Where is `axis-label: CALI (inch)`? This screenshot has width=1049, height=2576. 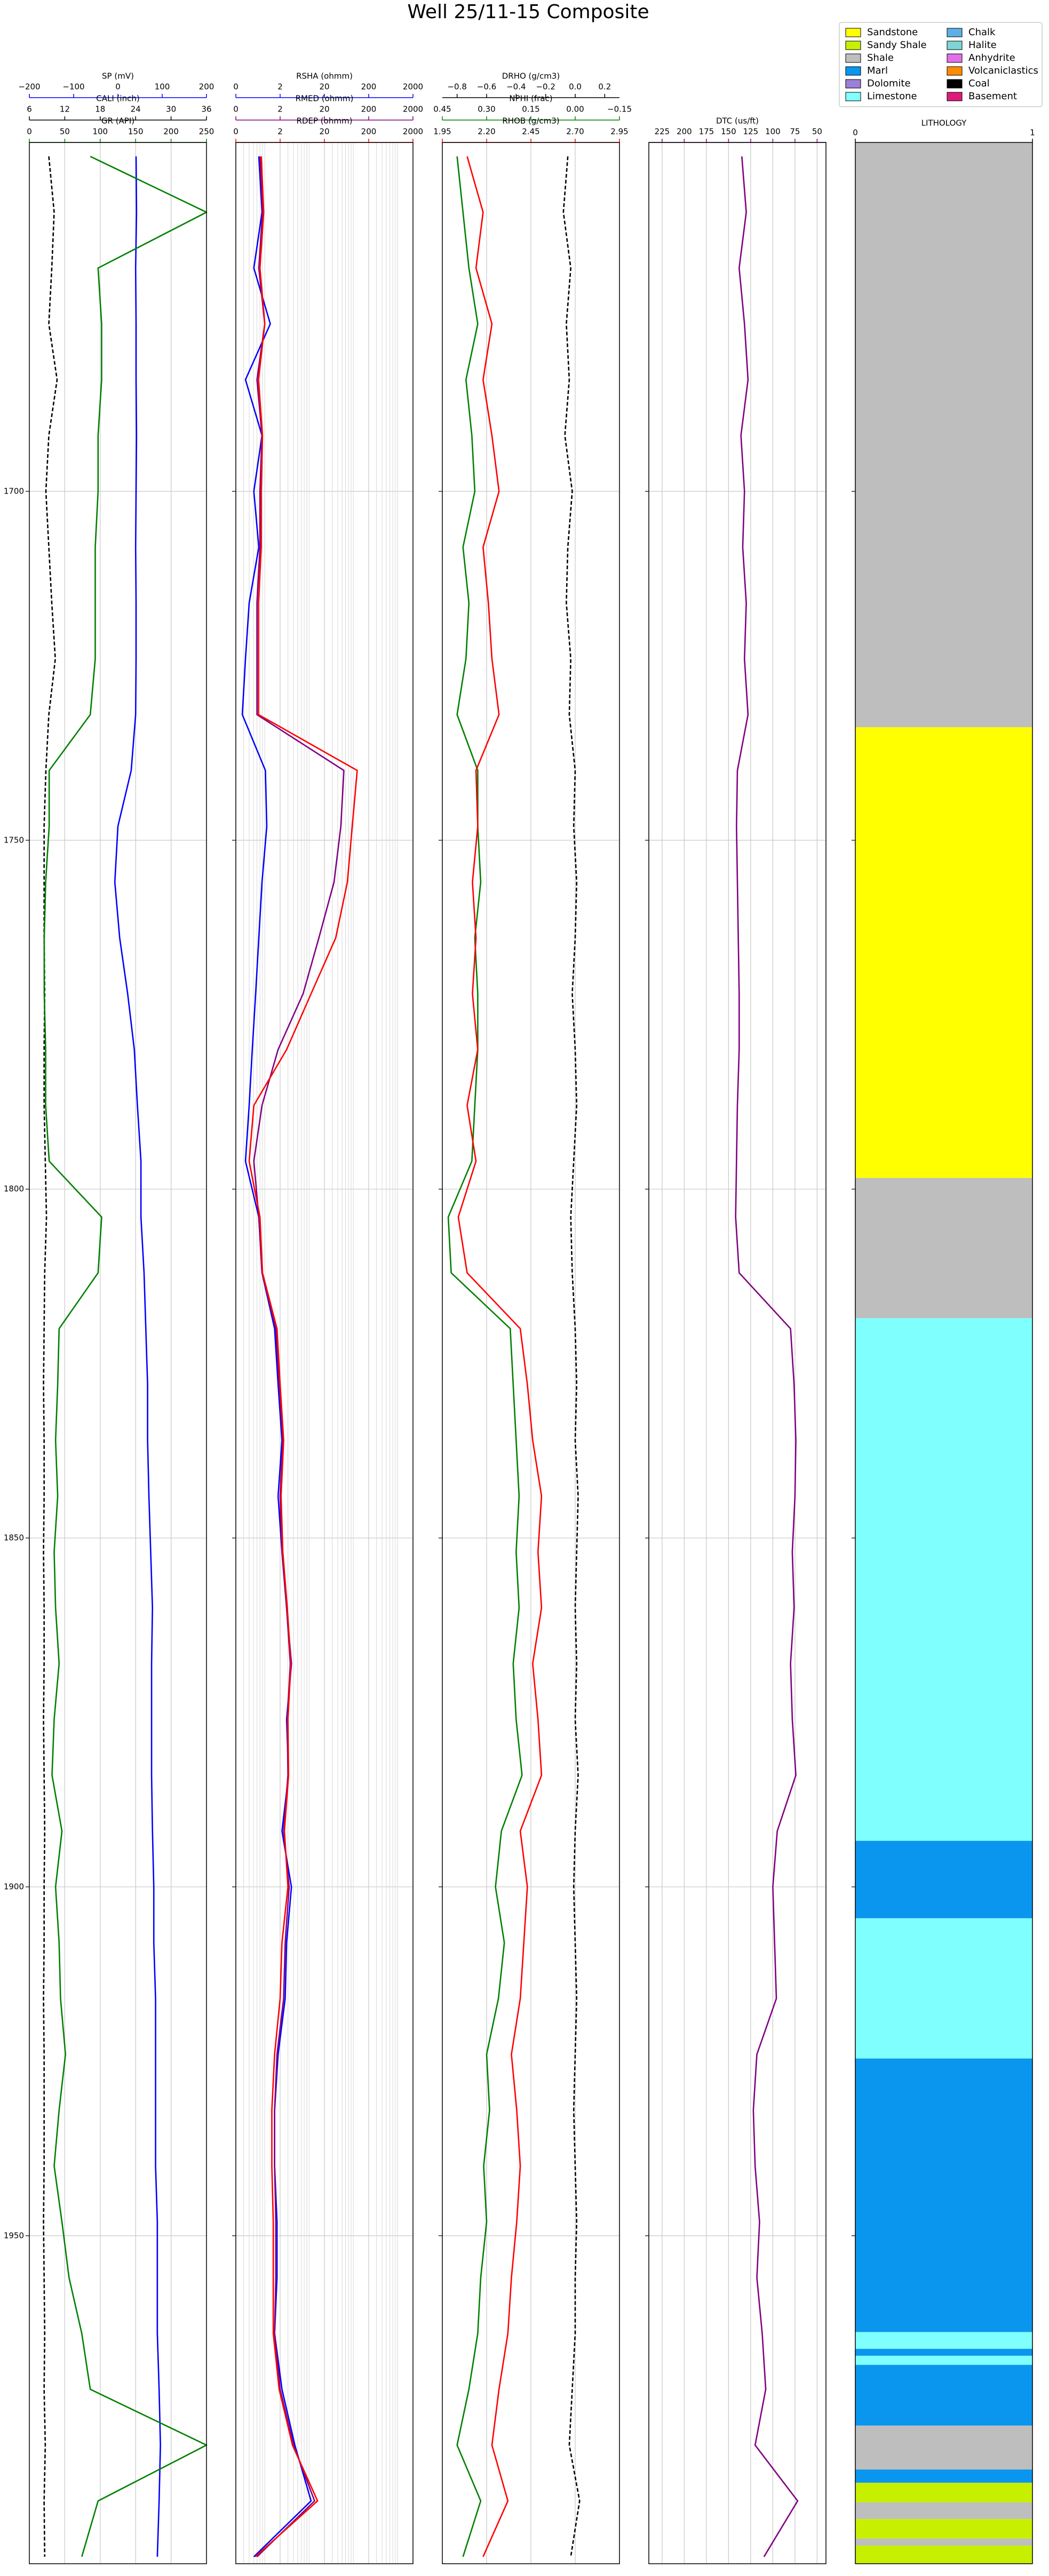 axis-label: CALI (inch) is located at coordinates (117, 99).